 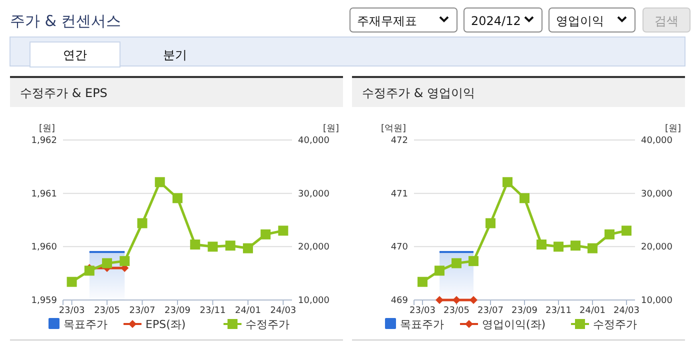 What do you see at coordinates (175, 55) in the screenshot?
I see `text: 분기` at bounding box center [175, 55].